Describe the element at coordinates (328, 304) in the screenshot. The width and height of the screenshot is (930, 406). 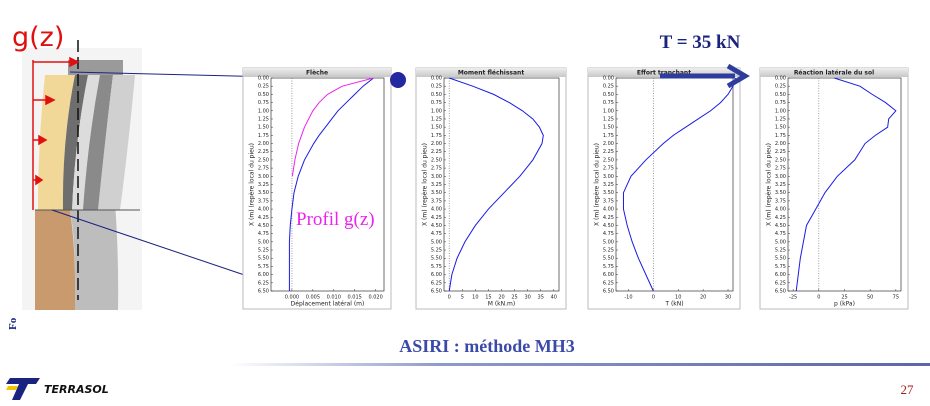
I see `x-axis-label: Déplacement latéral (m)` at that location.